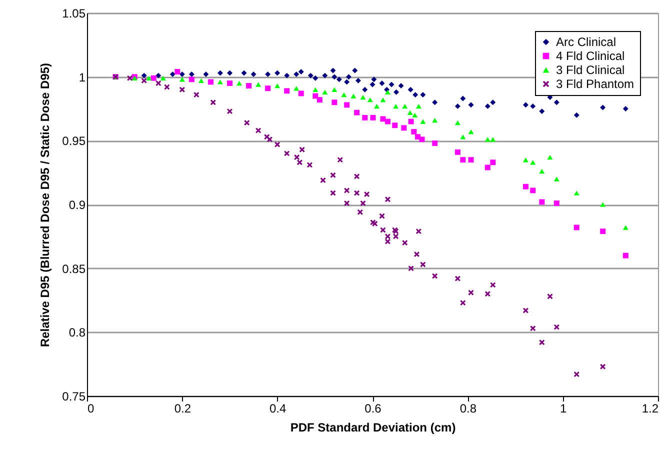 Image resolution: width=672 pixels, height=461 pixels. I want to click on x-tick-label: 0.2, so click(183, 409).